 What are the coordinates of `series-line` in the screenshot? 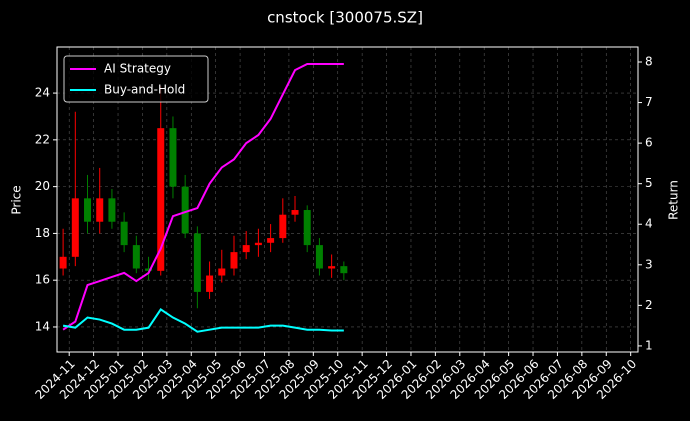 It's located at (203, 320).